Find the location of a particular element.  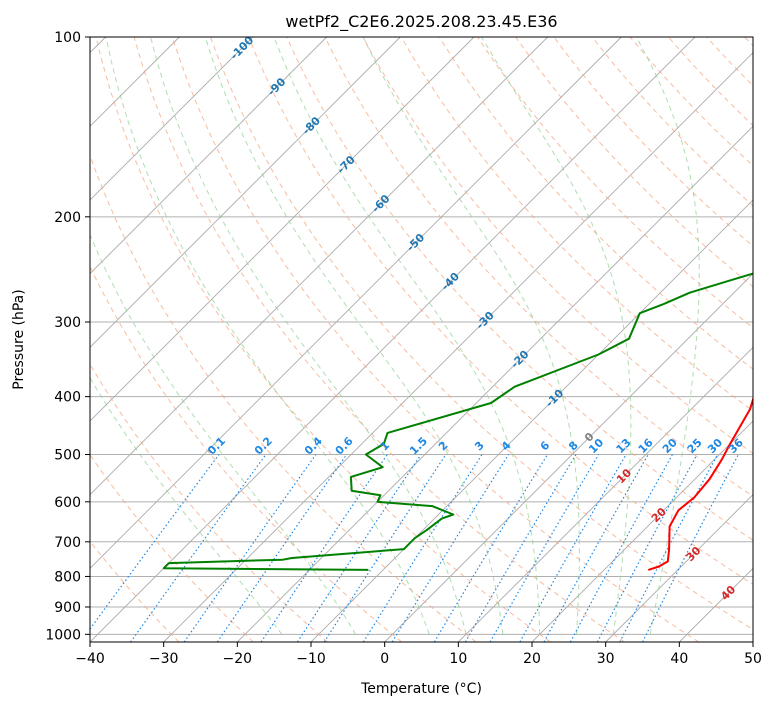

x-axis-label: Temperature (°C) is located at coordinates (421, 689).